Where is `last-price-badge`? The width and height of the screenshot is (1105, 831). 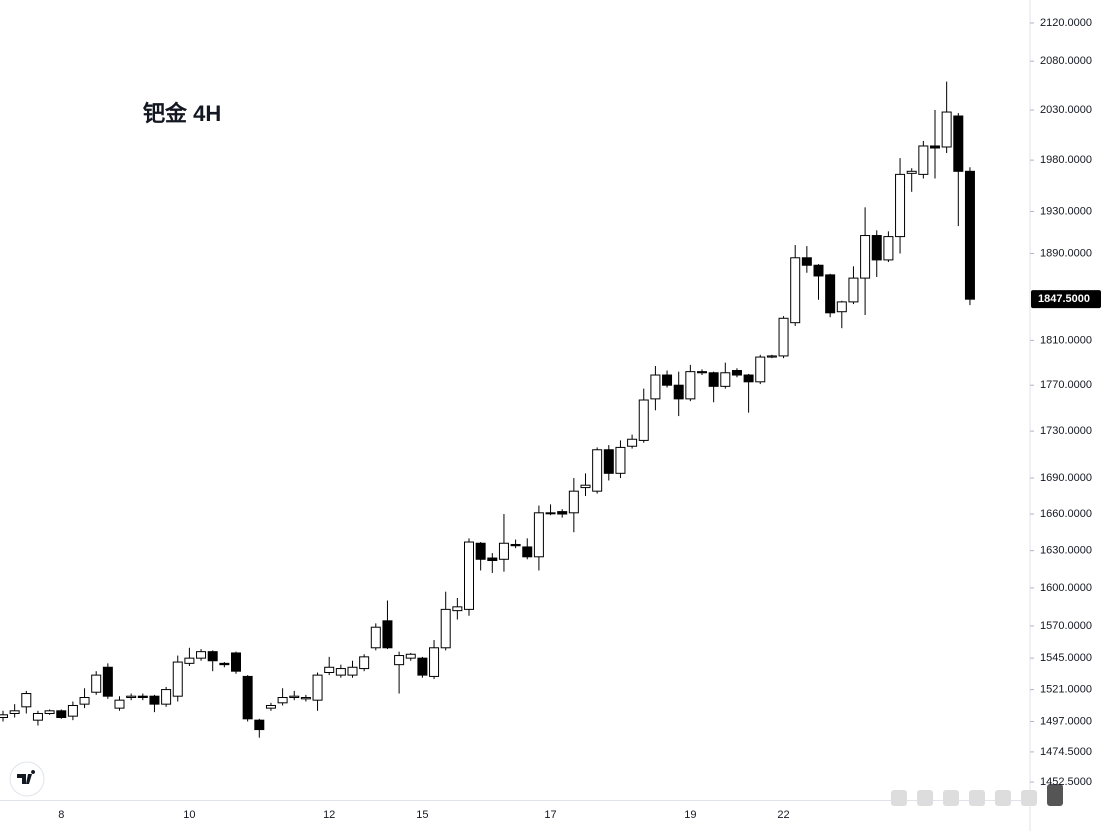 last-price-badge is located at coordinates (1066, 299).